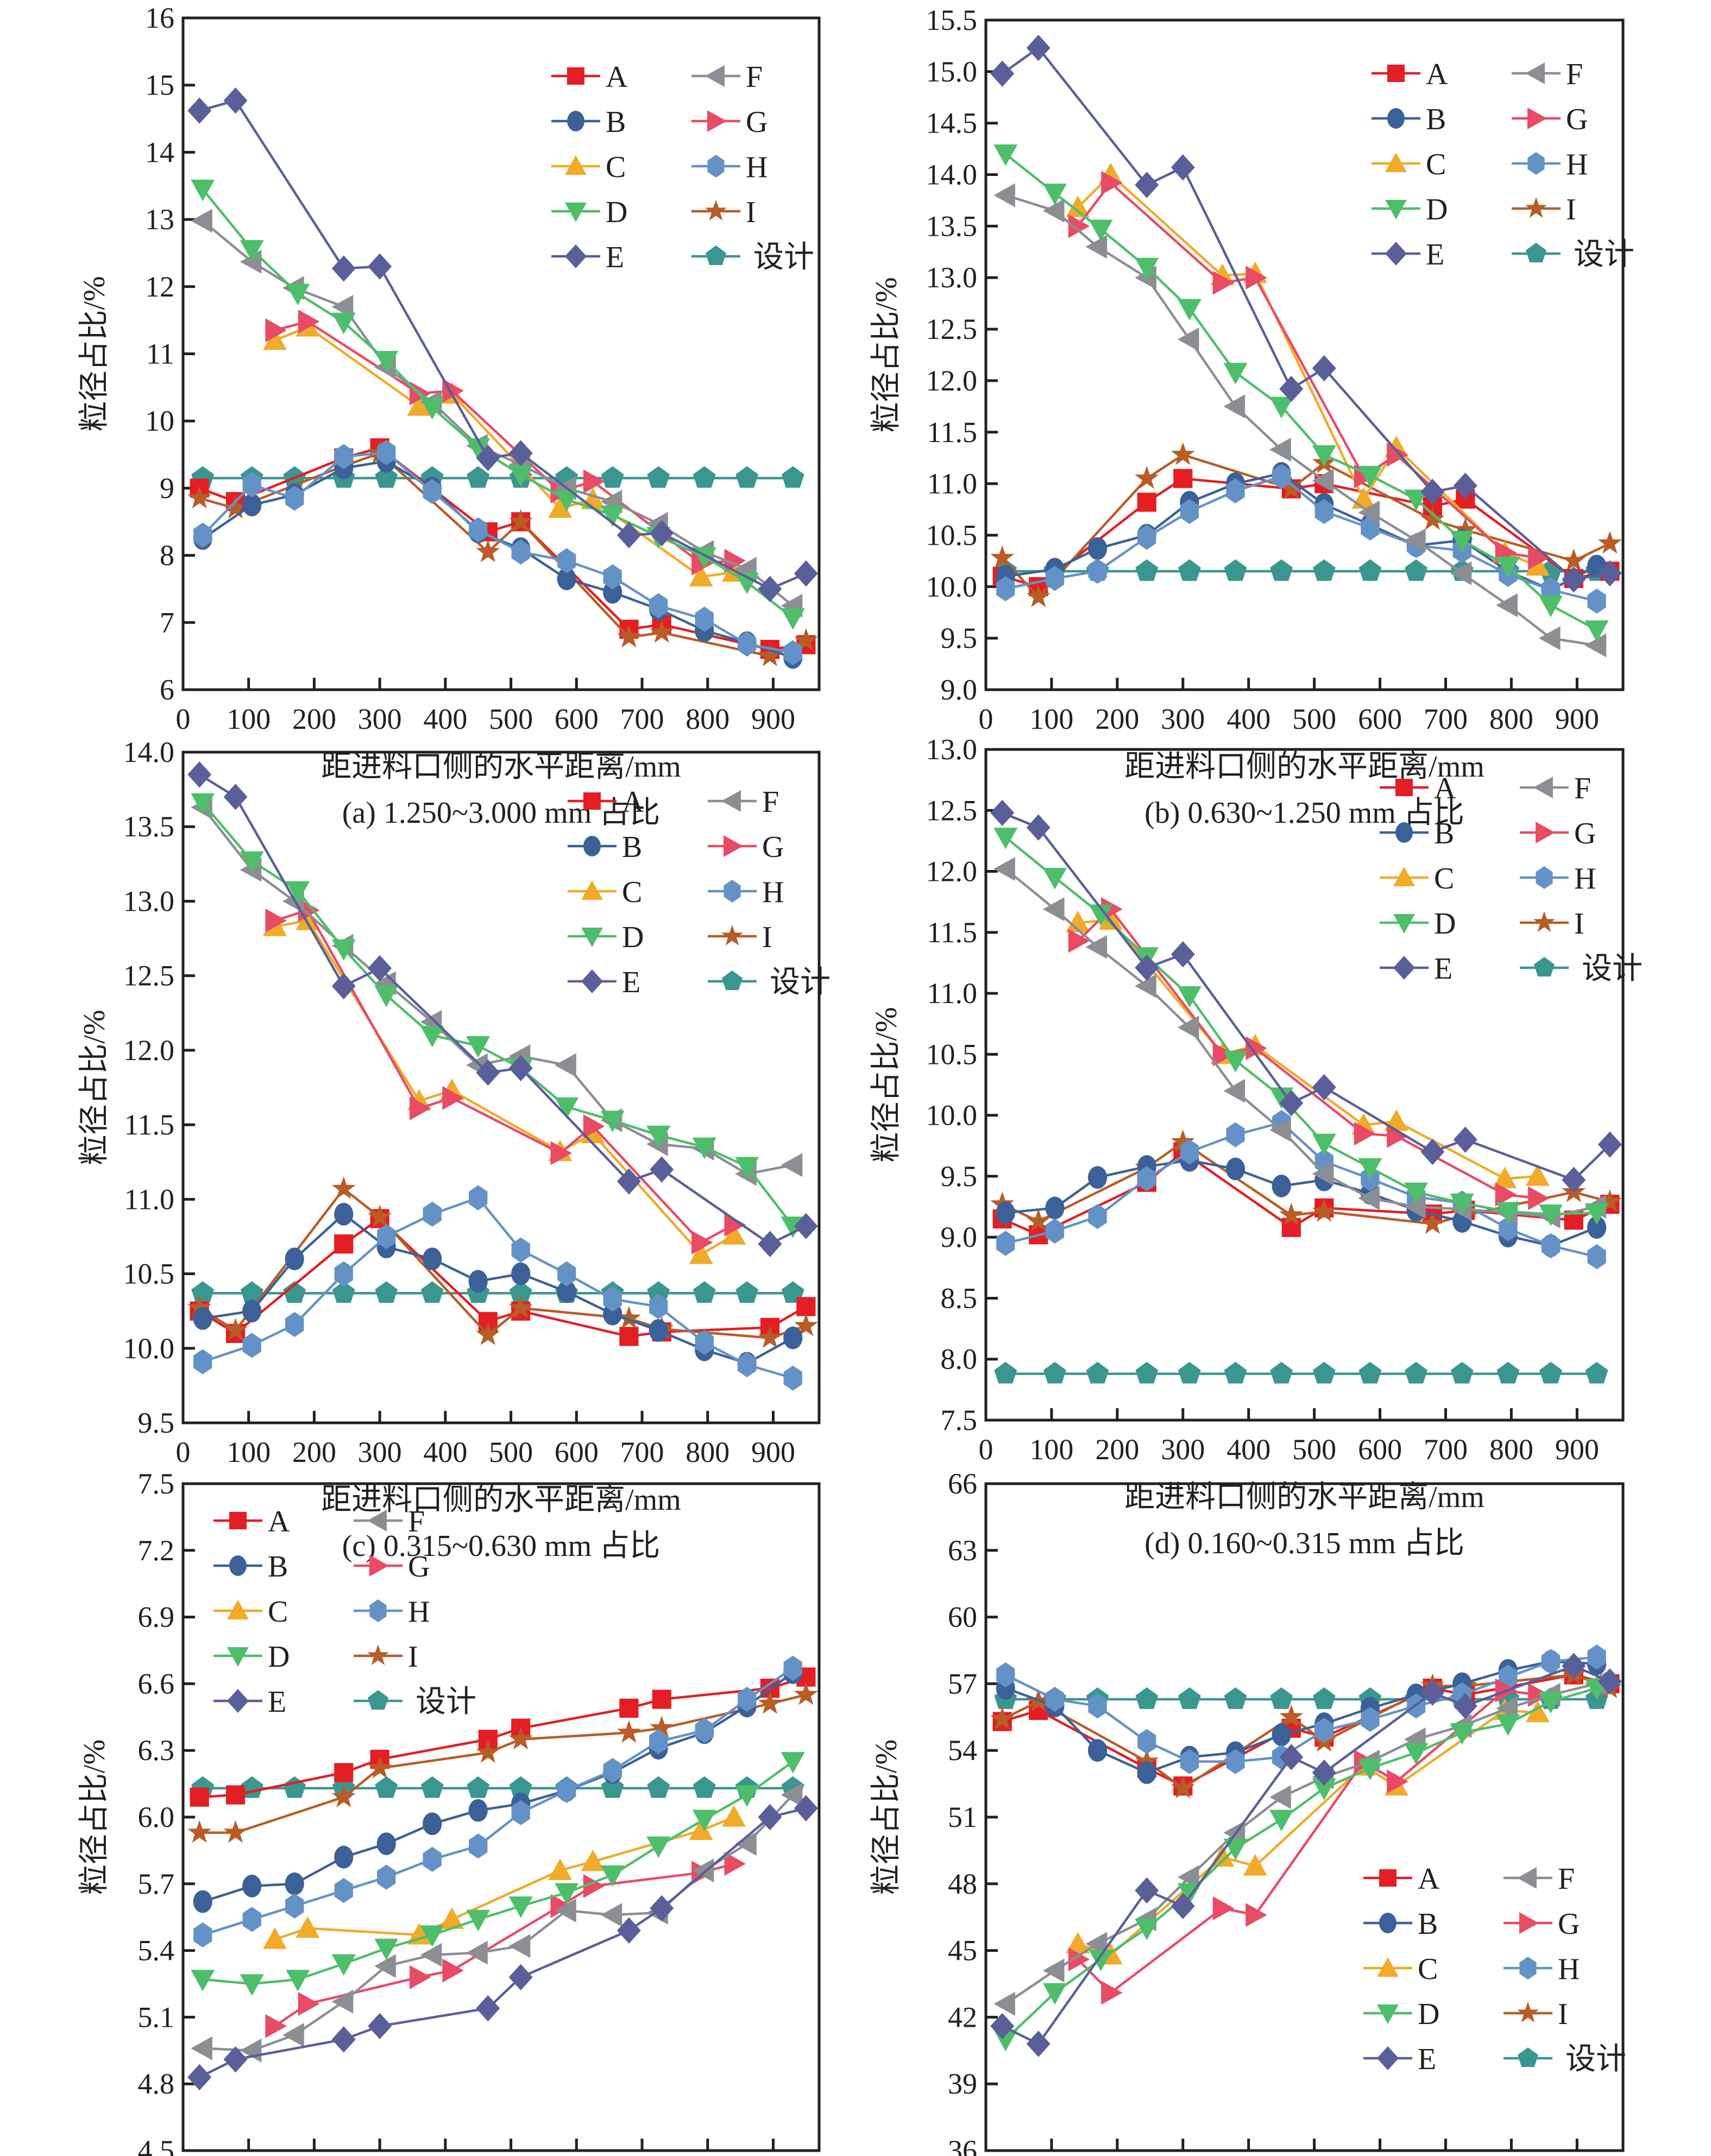 This screenshot has height=2156, width=1711. I want to click on y-tick-label: 57, so click(963, 1683).